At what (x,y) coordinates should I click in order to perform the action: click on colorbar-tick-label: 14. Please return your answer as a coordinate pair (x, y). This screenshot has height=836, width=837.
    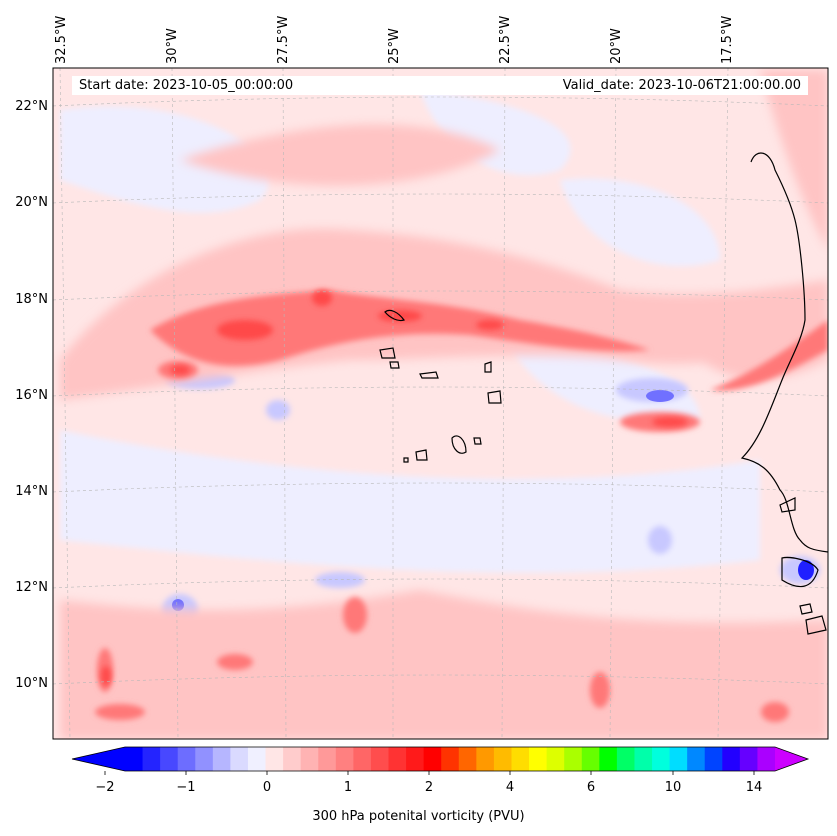
    Looking at the image, I should click on (754, 787).